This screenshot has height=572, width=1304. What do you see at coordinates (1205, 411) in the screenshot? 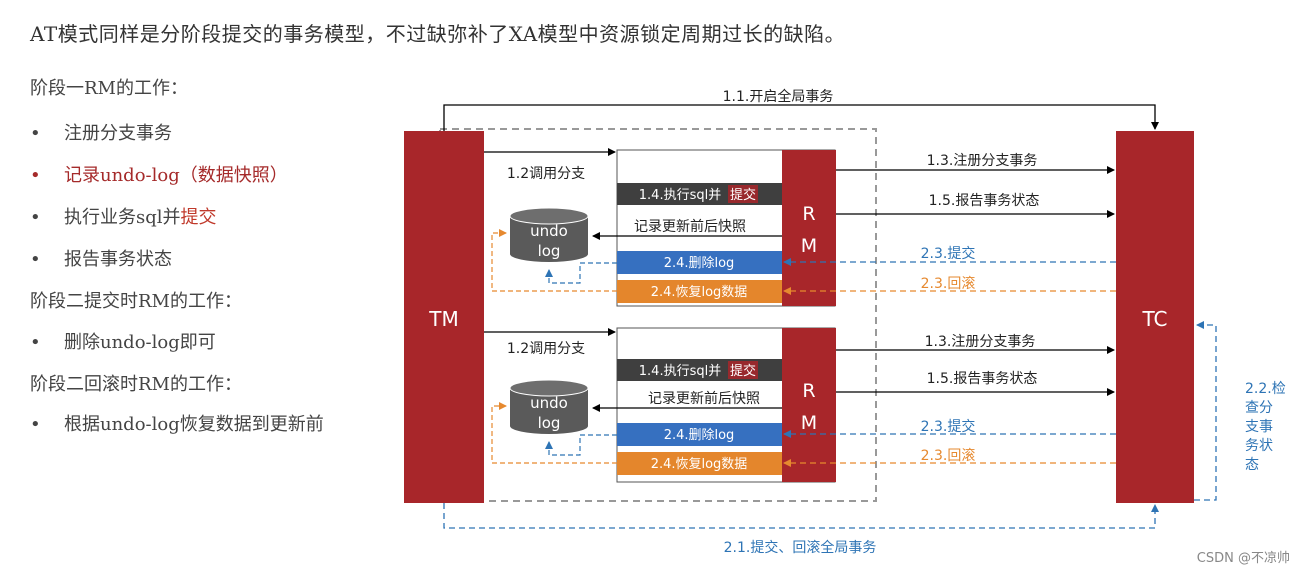
I see `check-status-arrow` at bounding box center [1205, 411].